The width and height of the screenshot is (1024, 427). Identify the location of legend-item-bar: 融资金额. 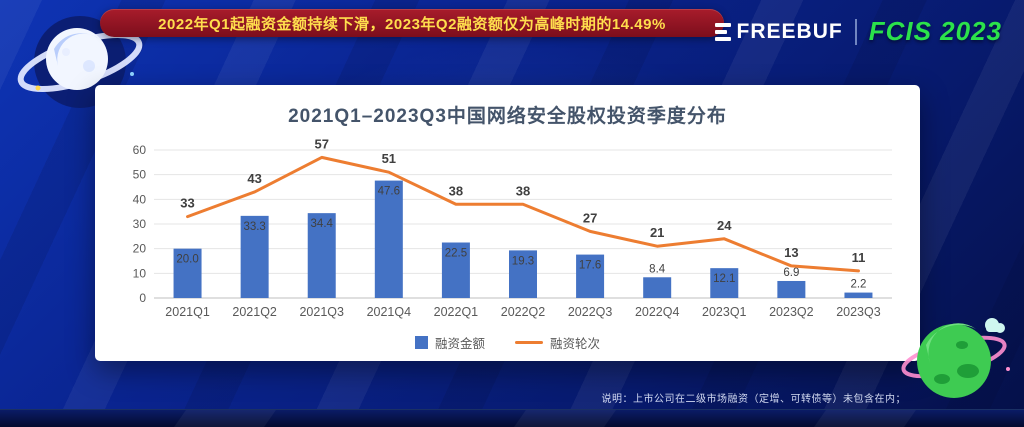
(449, 342).